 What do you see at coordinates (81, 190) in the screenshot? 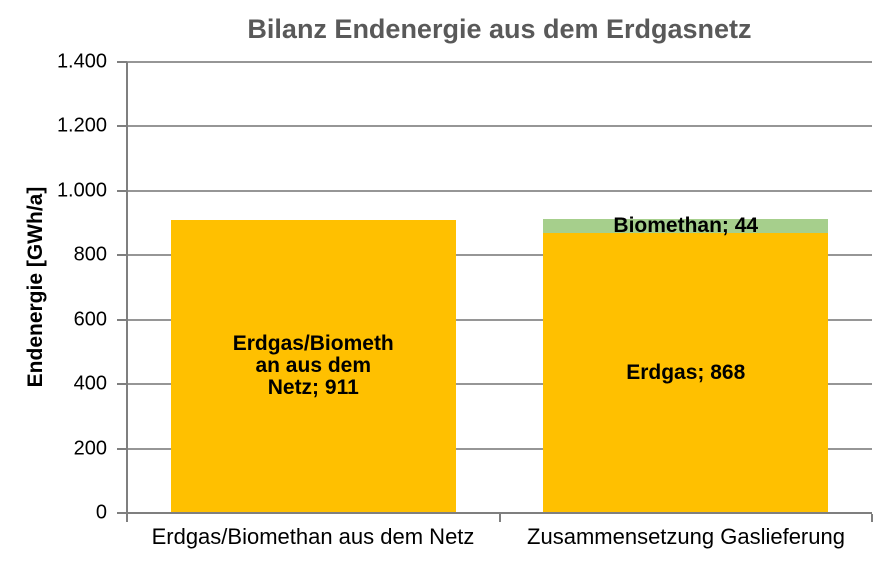
I see `y-tick-label-1000: 1.000` at bounding box center [81, 190].